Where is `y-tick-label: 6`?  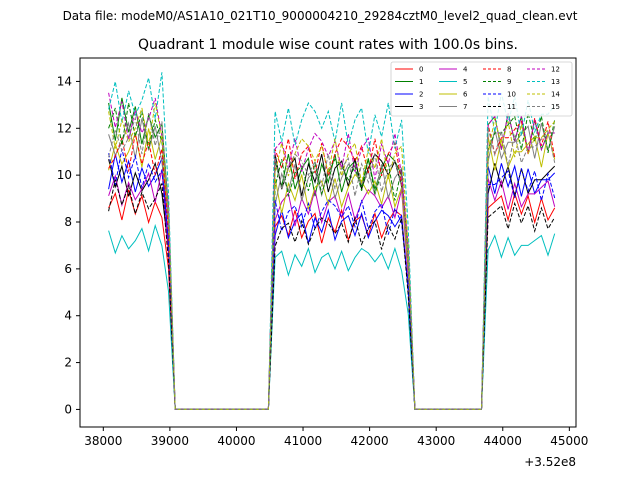 y-tick-label: 6 is located at coordinates (68, 269).